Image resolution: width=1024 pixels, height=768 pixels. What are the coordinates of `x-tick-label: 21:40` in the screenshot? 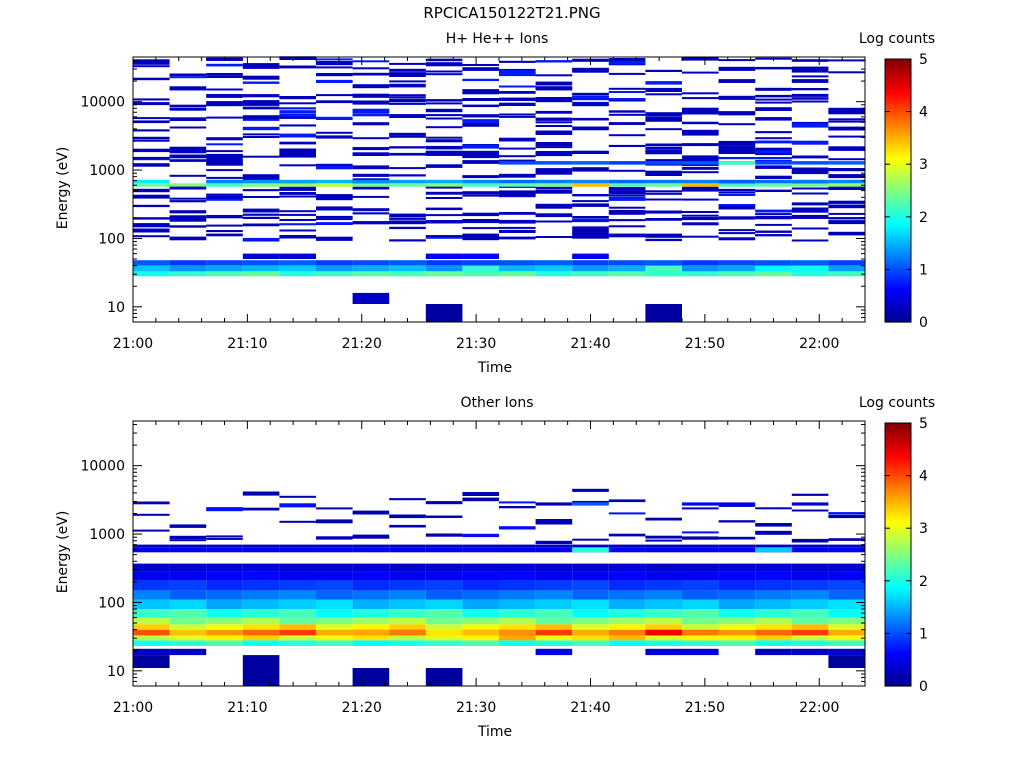 It's located at (590, 708).